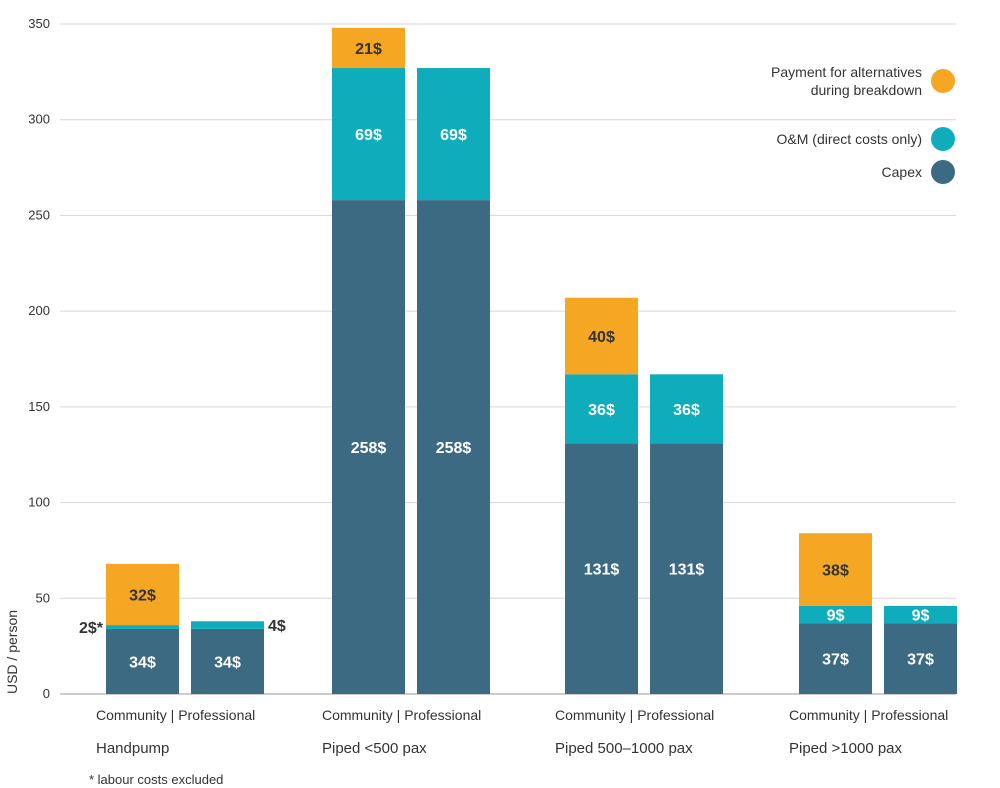 The width and height of the screenshot is (1000, 788). What do you see at coordinates (849, 139) in the screenshot?
I see `legend-label: O&M (direct costs only)` at bounding box center [849, 139].